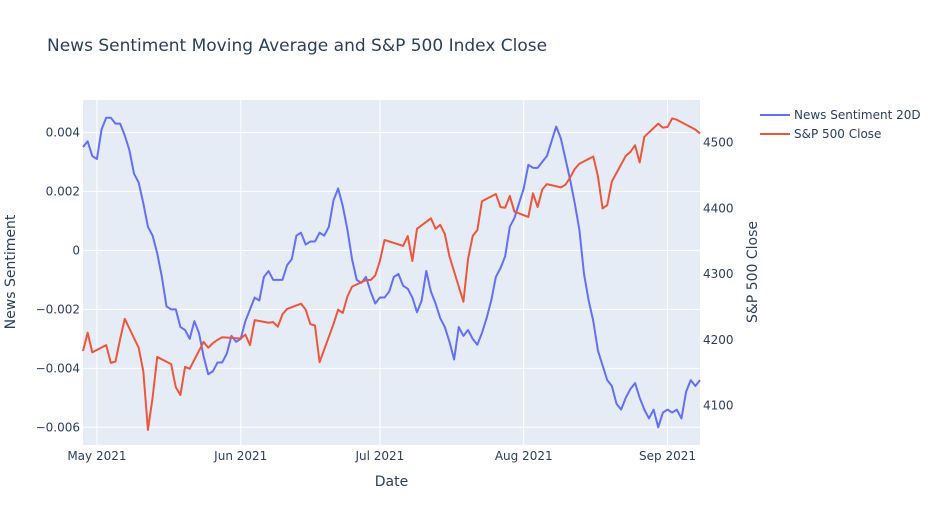 The height and width of the screenshot is (525, 937). What do you see at coordinates (667, 456) in the screenshot?
I see `x-tick-label: Sep 2021` at bounding box center [667, 456].